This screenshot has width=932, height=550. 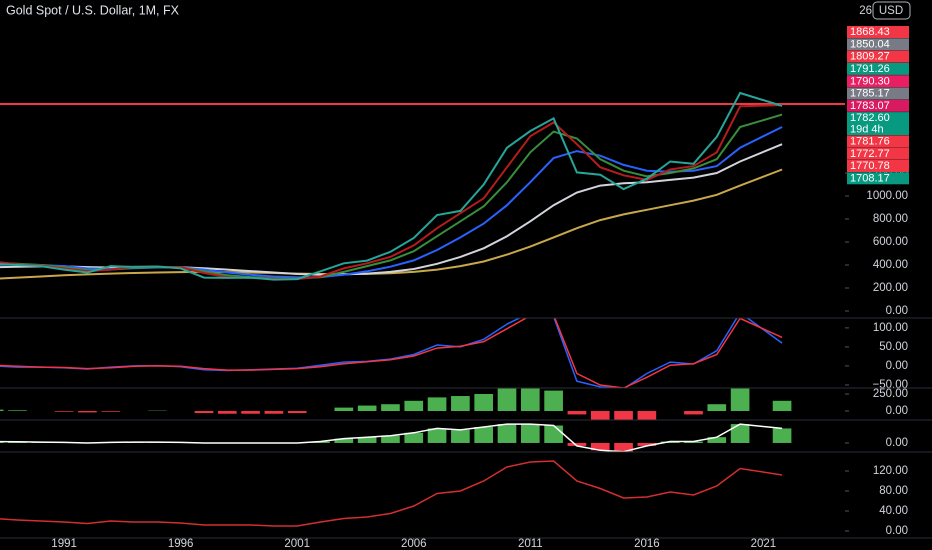 I want to click on y-tick-label: 1000.00, so click(x=887, y=196).